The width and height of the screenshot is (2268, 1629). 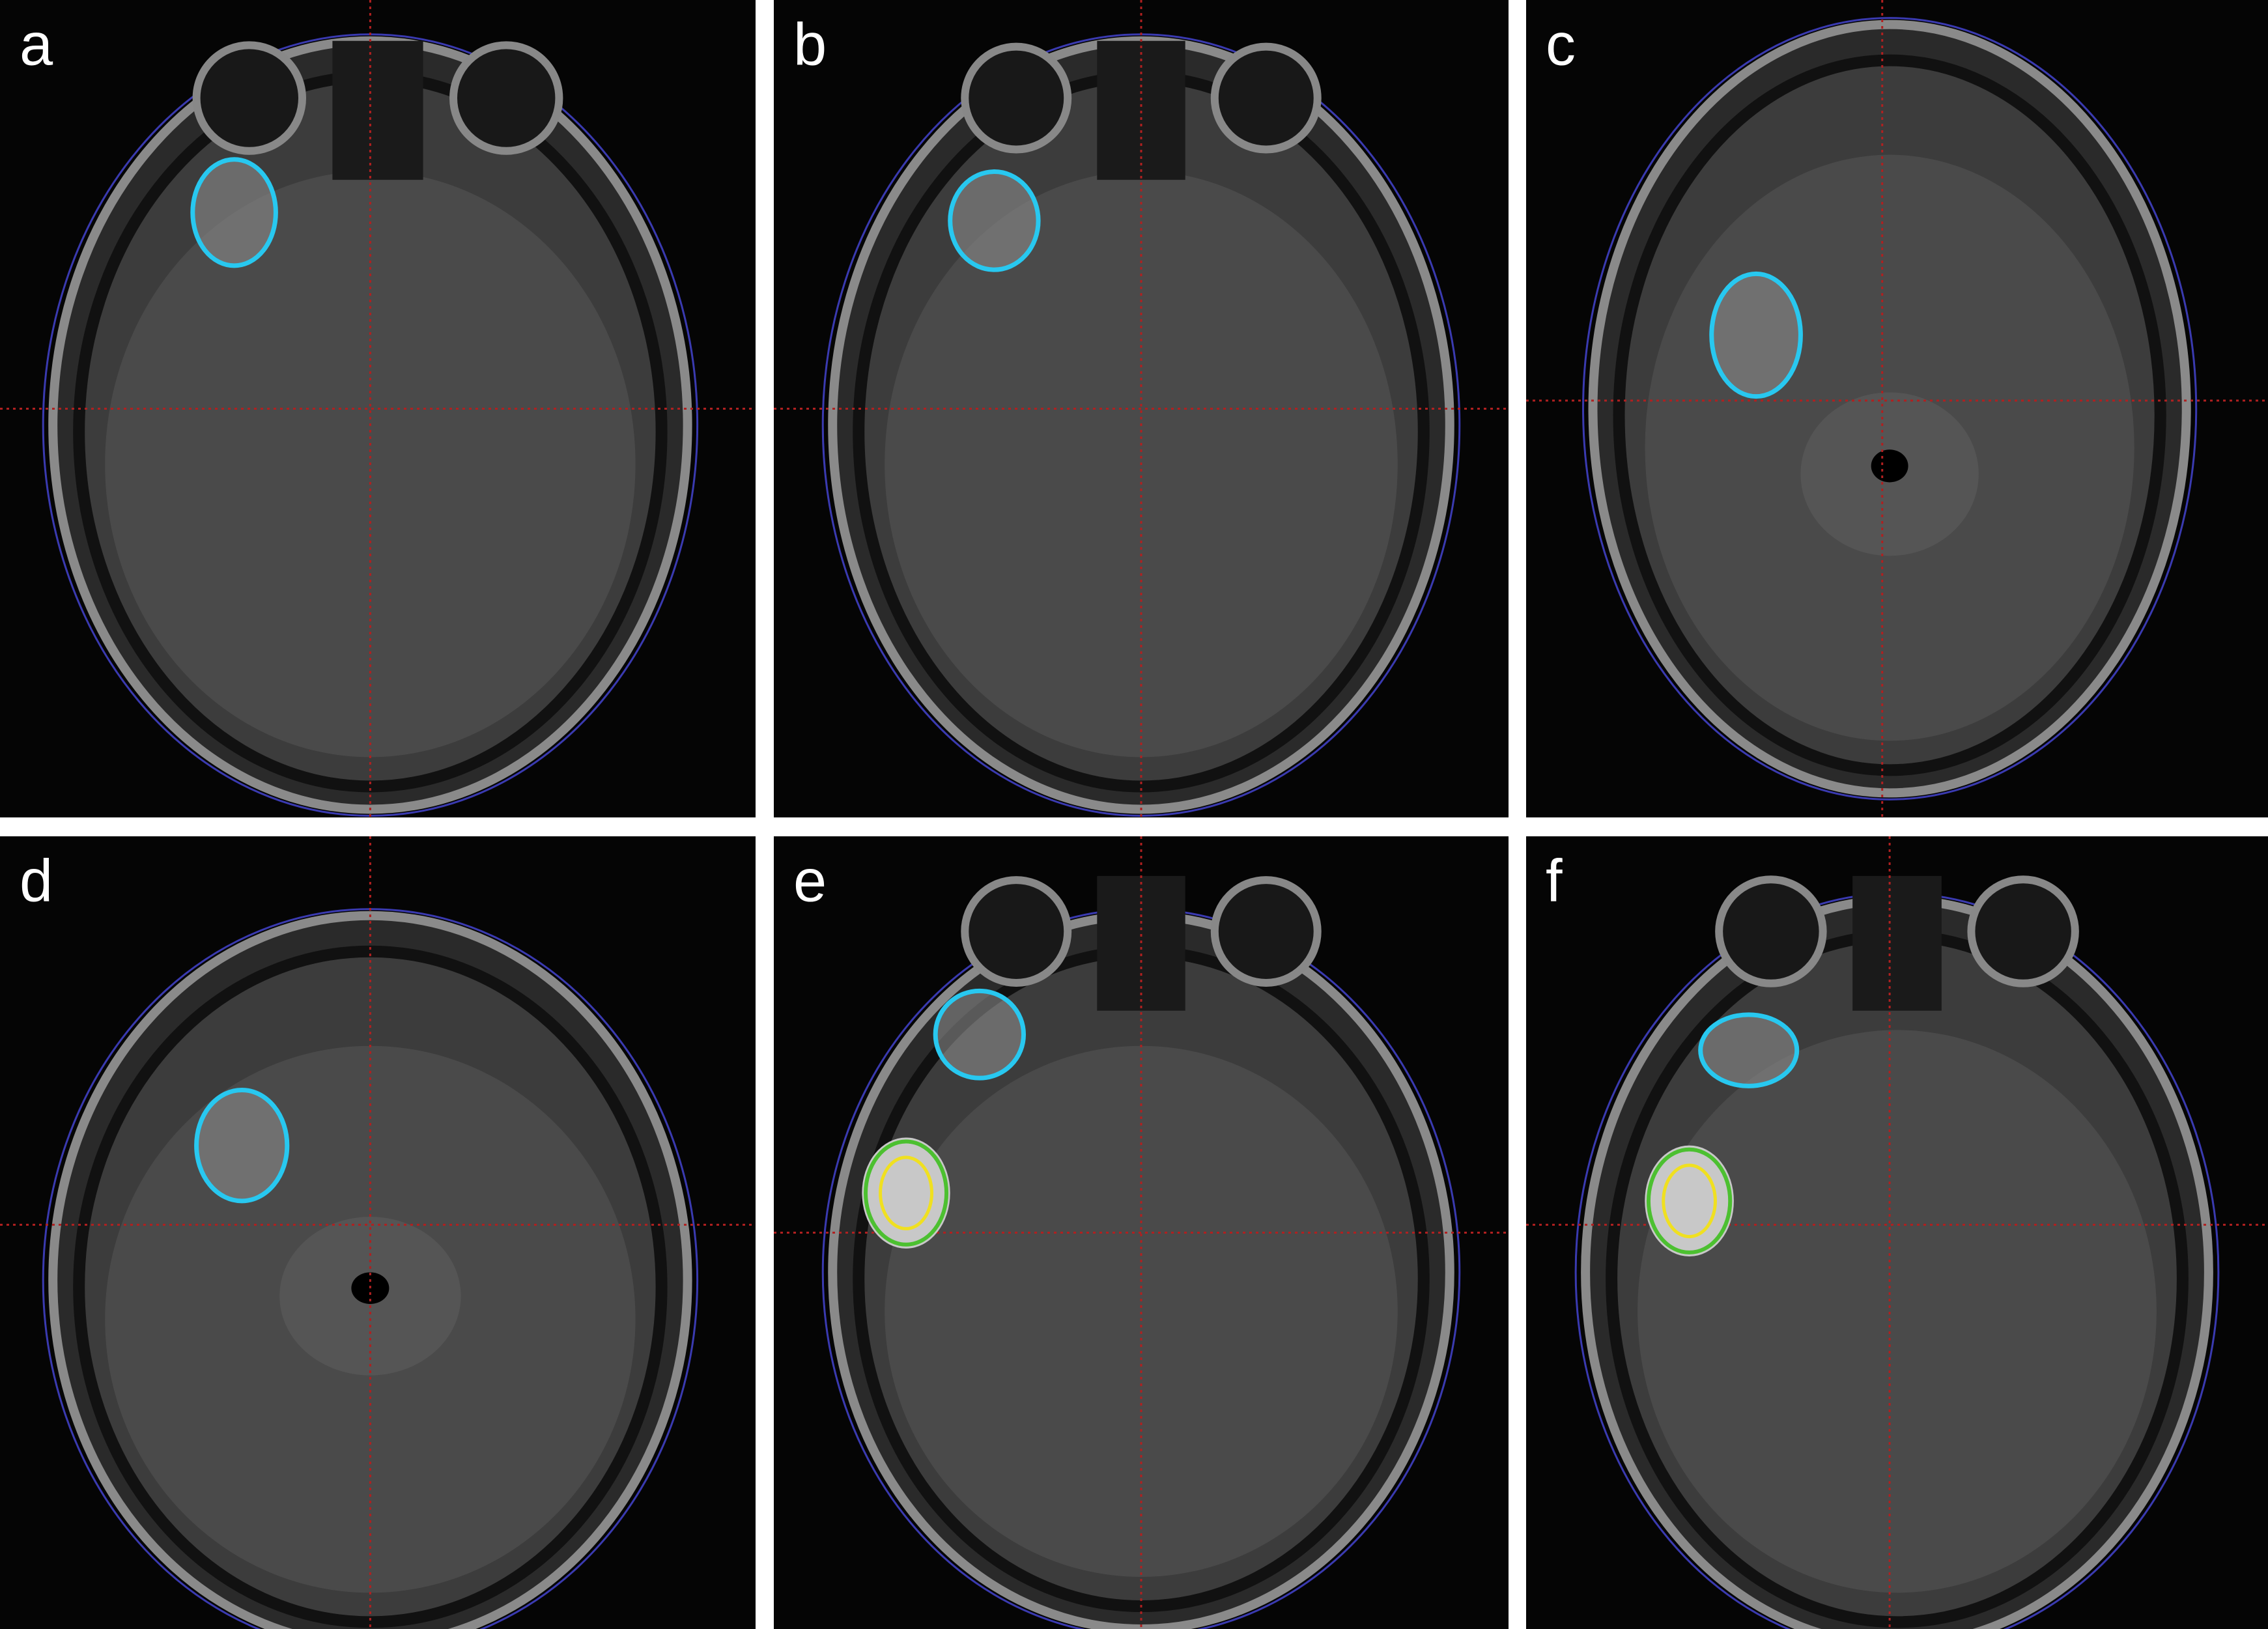 I want to click on panel-label: b, so click(x=810, y=45).